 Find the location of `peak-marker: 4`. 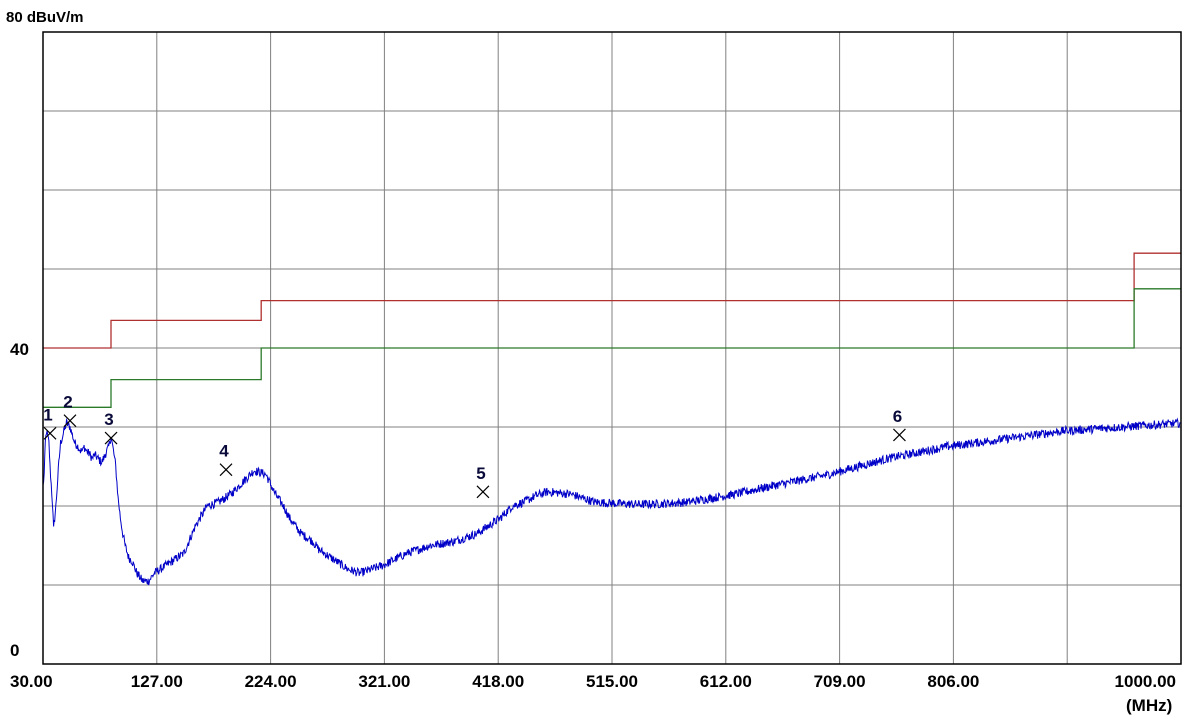

peak-marker: 4 is located at coordinates (226, 459).